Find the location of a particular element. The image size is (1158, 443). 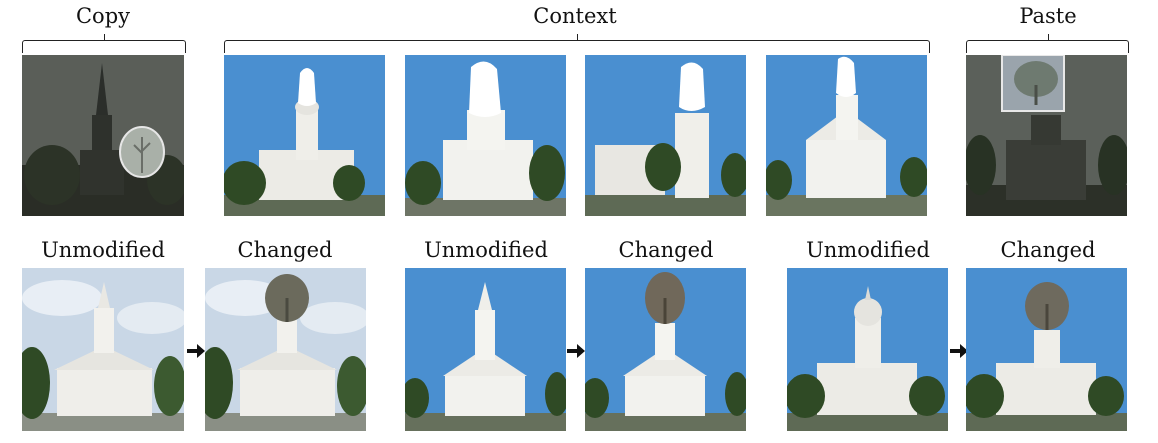

context-brace is located at coordinates (577, 43).